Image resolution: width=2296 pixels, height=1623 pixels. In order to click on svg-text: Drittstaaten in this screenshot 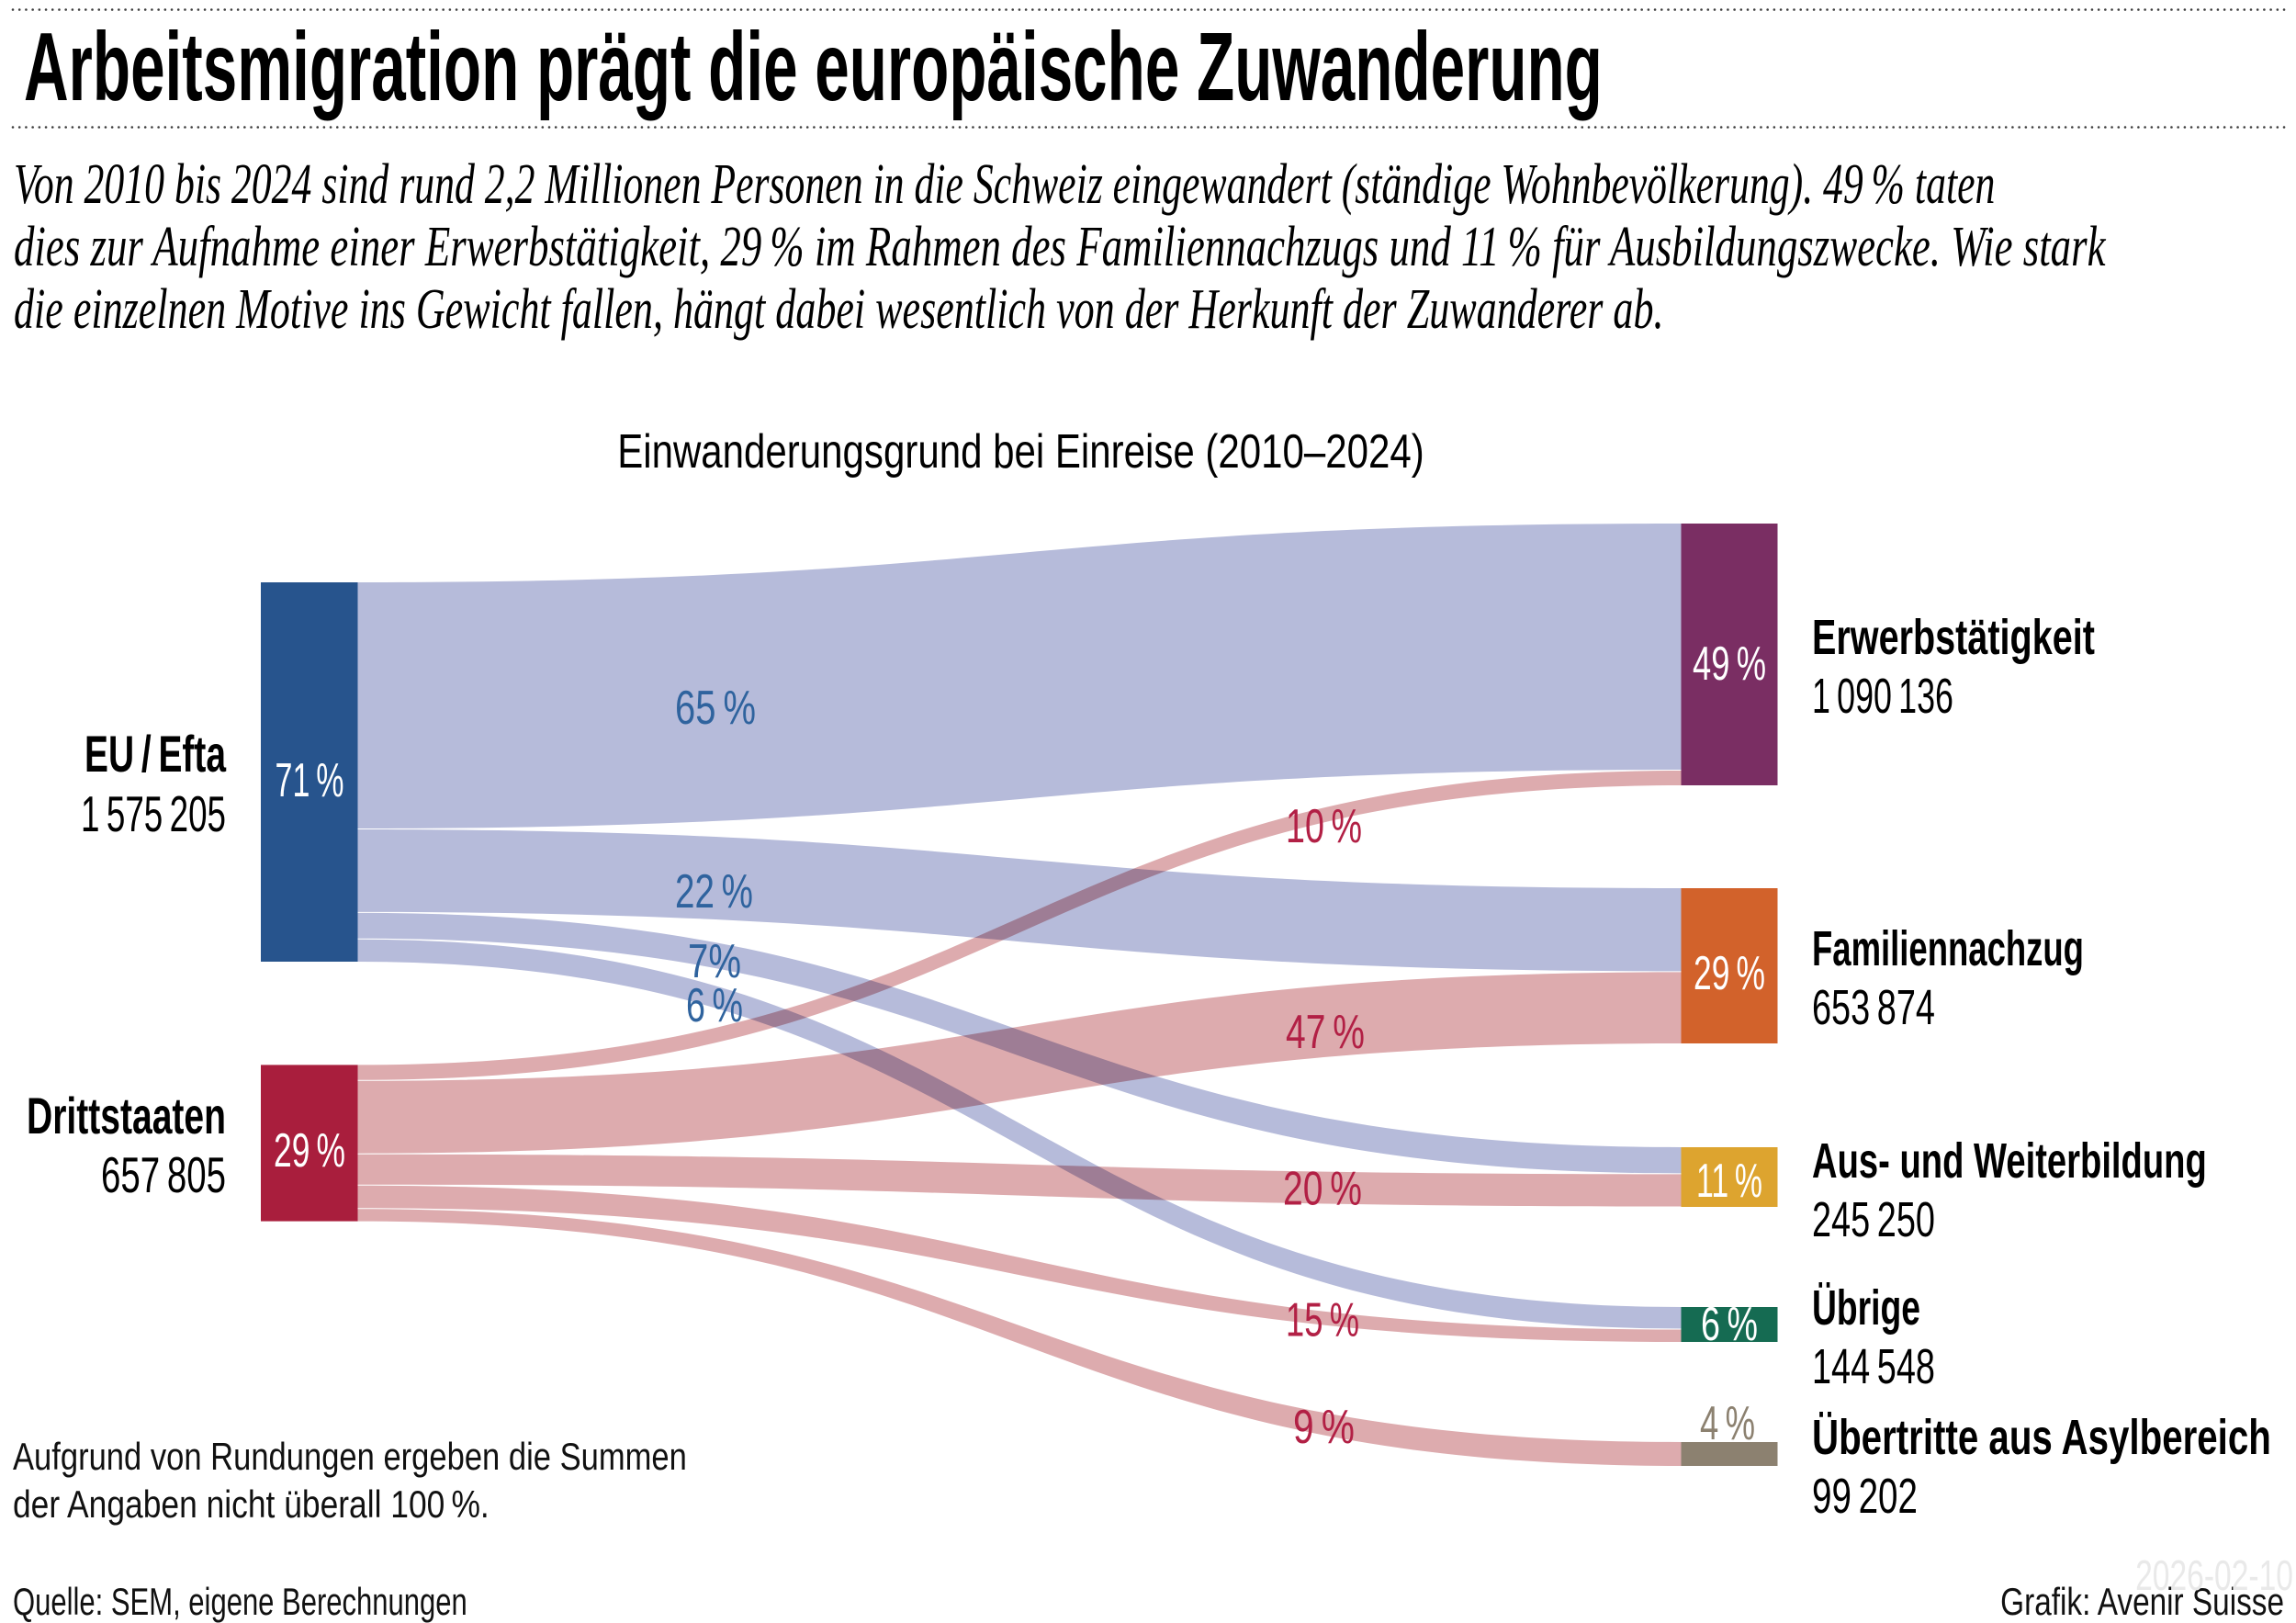, I will do `click(127, 1116)`.